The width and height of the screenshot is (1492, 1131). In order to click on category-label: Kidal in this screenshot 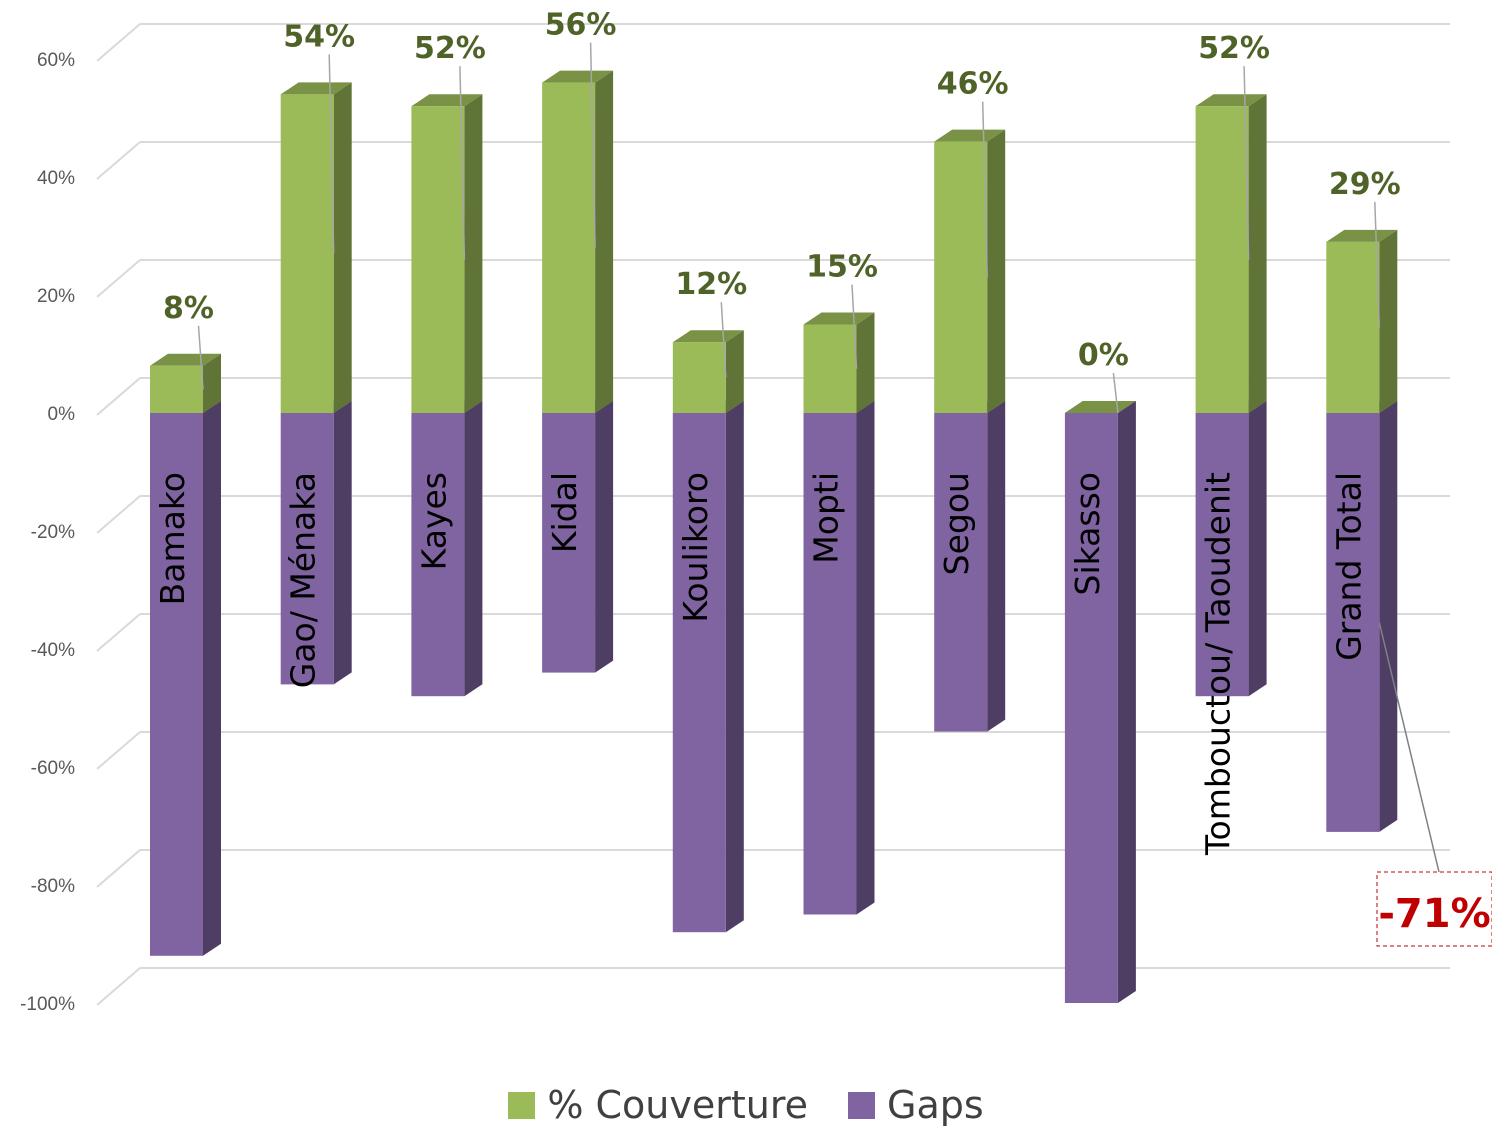, I will do `click(564, 512)`.